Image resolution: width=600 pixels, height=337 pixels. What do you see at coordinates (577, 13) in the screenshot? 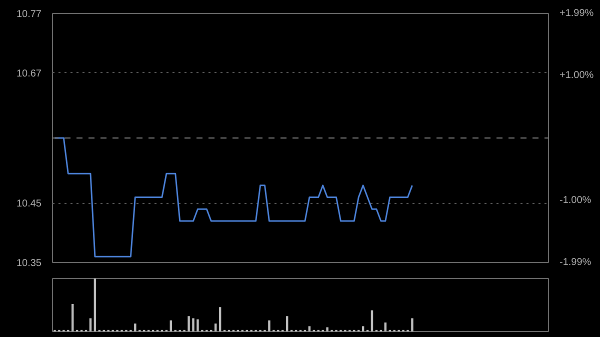
I see `y2-tick-label: +1.99%` at bounding box center [577, 13].